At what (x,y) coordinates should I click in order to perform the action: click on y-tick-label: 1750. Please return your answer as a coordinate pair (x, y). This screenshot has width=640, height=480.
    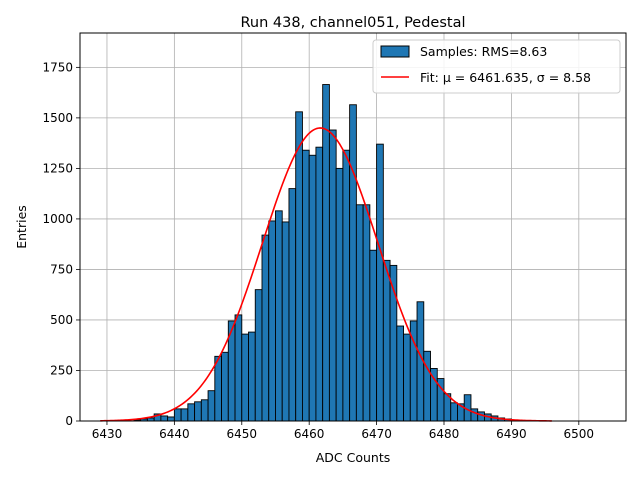
    Looking at the image, I should click on (57, 67).